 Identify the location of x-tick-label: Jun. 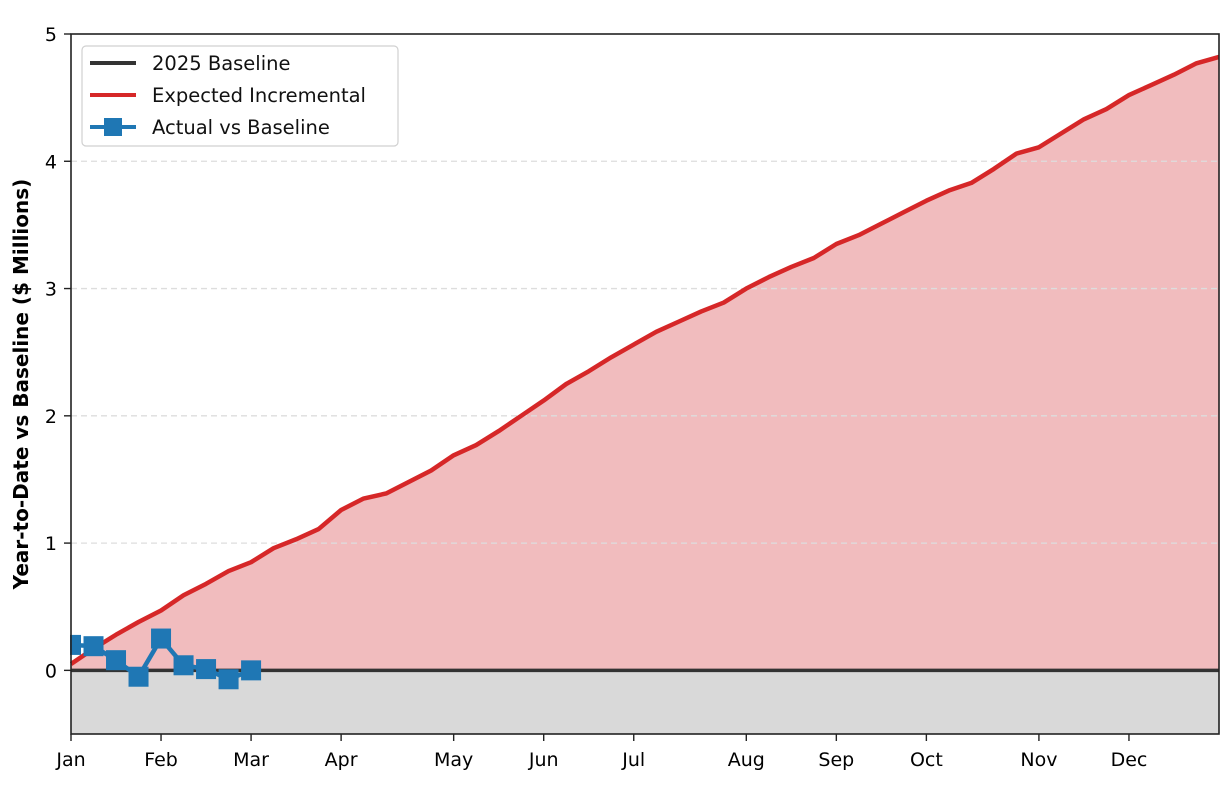
(543, 760).